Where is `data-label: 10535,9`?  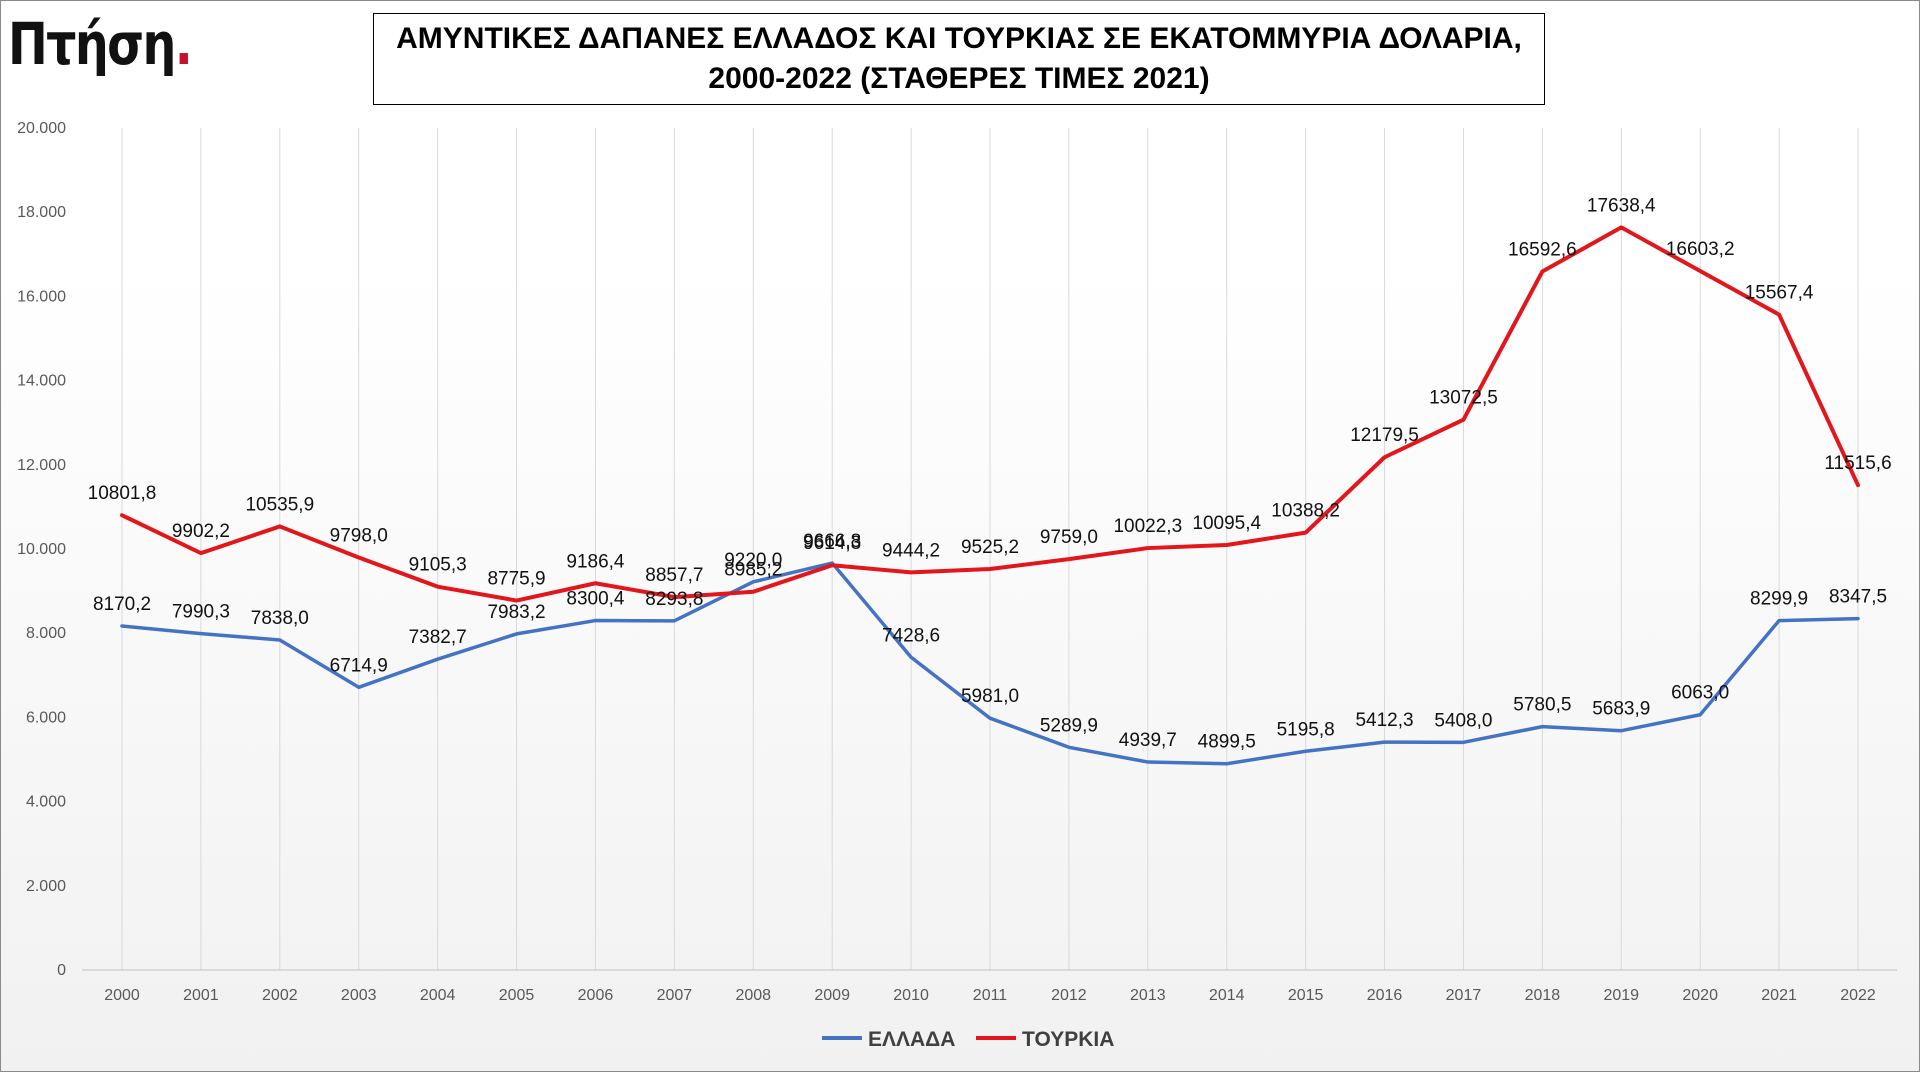
data-label: 10535,9 is located at coordinates (279, 504).